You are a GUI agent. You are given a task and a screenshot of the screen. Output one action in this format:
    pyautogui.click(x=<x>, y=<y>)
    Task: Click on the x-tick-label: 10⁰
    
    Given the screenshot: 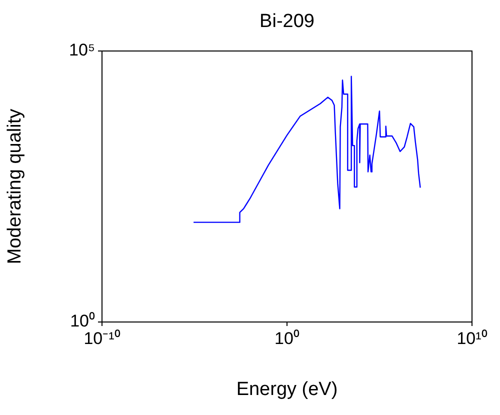 What is the action you would take?
    pyautogui.click(x=287, y=338)
    